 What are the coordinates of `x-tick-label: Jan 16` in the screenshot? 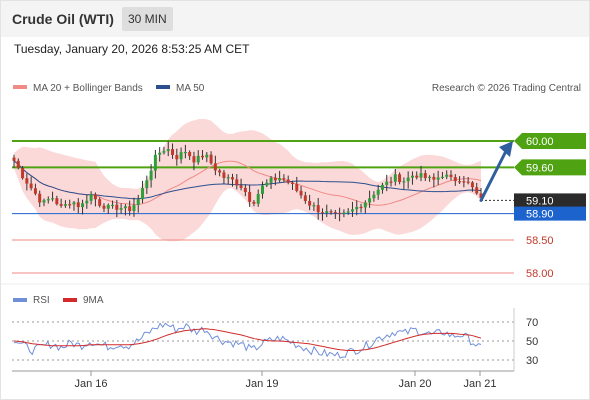 It's located at (90, 384).